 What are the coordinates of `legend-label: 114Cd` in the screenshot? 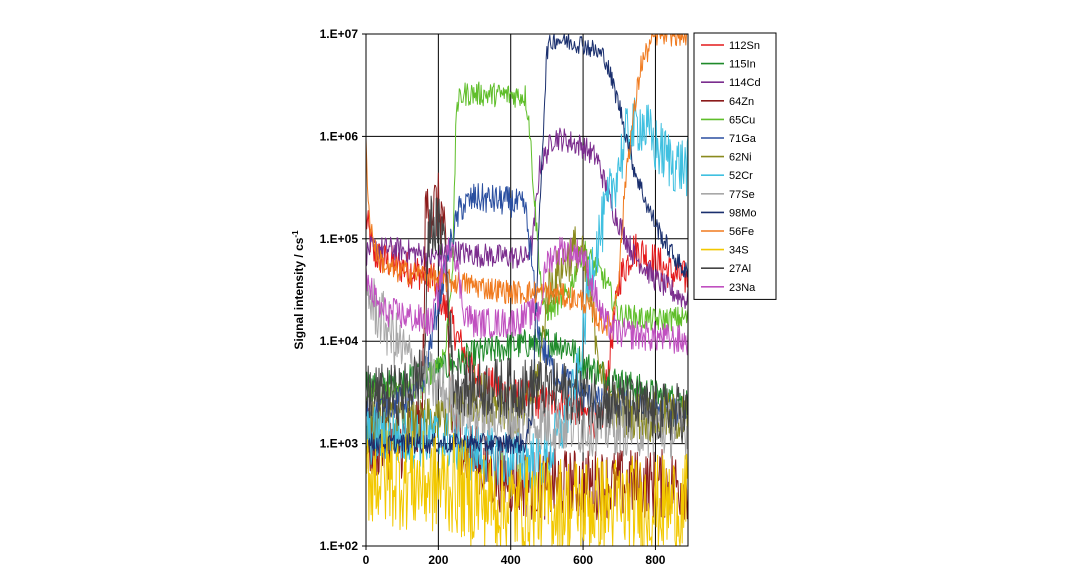 It's located at (745, 83).